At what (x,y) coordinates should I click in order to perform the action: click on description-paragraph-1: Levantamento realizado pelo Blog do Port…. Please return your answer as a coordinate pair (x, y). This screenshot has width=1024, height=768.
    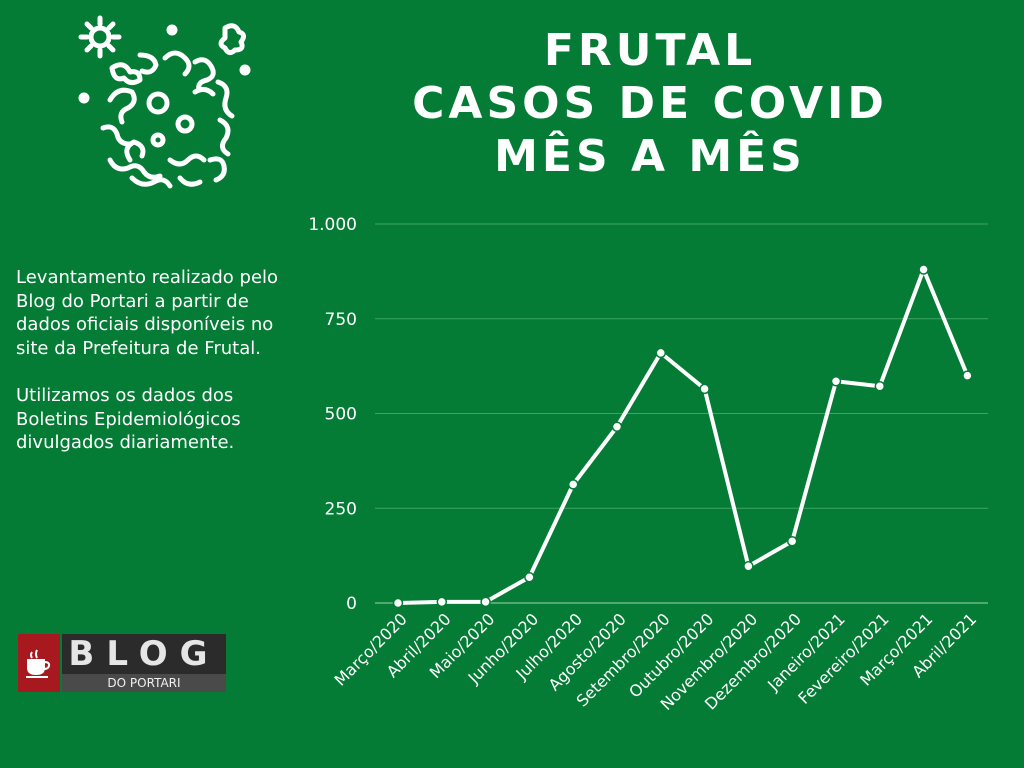
    Looking at the image, I should click on (147, 313).